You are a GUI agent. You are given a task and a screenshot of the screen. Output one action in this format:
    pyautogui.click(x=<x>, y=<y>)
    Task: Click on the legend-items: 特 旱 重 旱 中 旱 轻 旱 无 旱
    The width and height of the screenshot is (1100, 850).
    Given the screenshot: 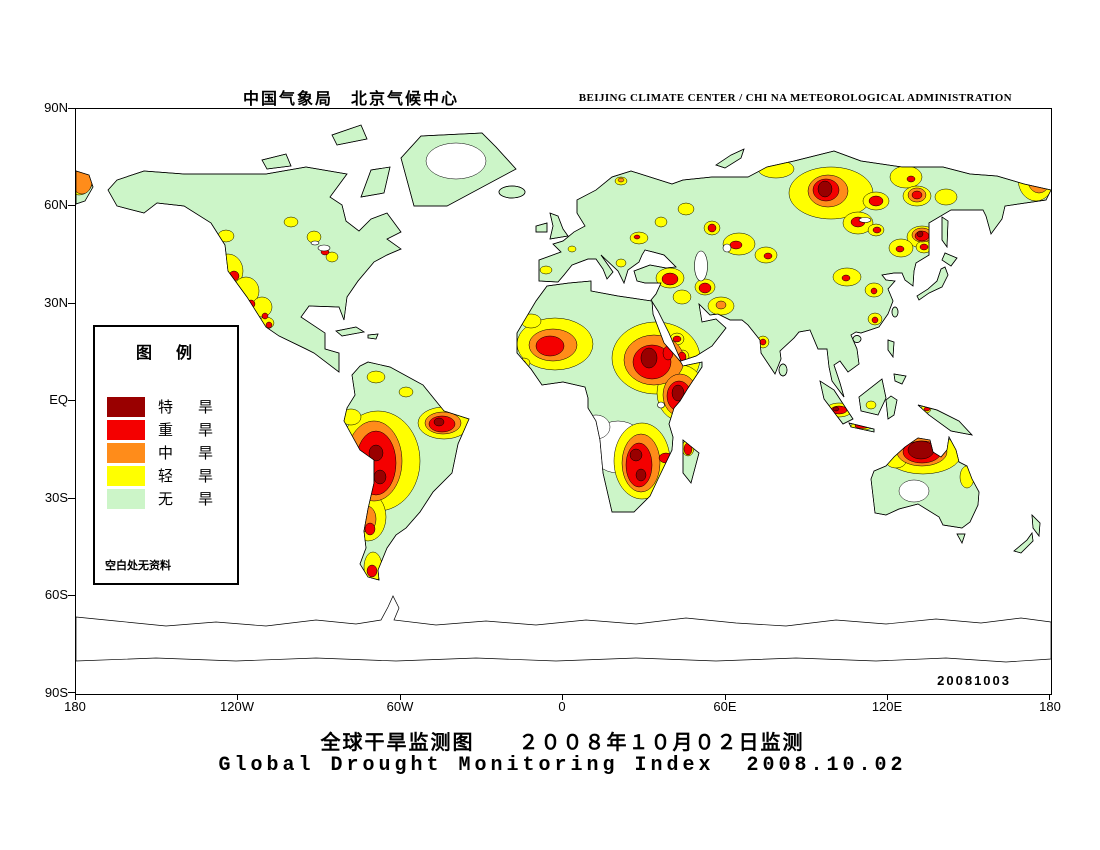 What is the action you would take?
    pyautogui.click(x=172, y=452)
    